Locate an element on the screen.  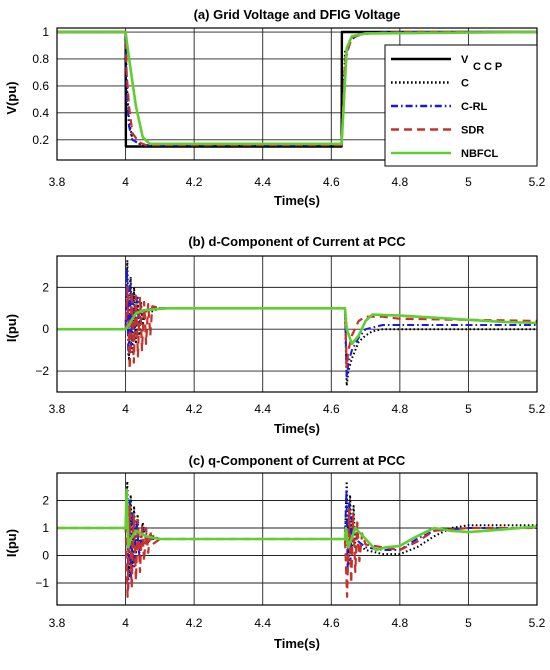
legend-label: NBFCL is located at coordinates (480, 154).